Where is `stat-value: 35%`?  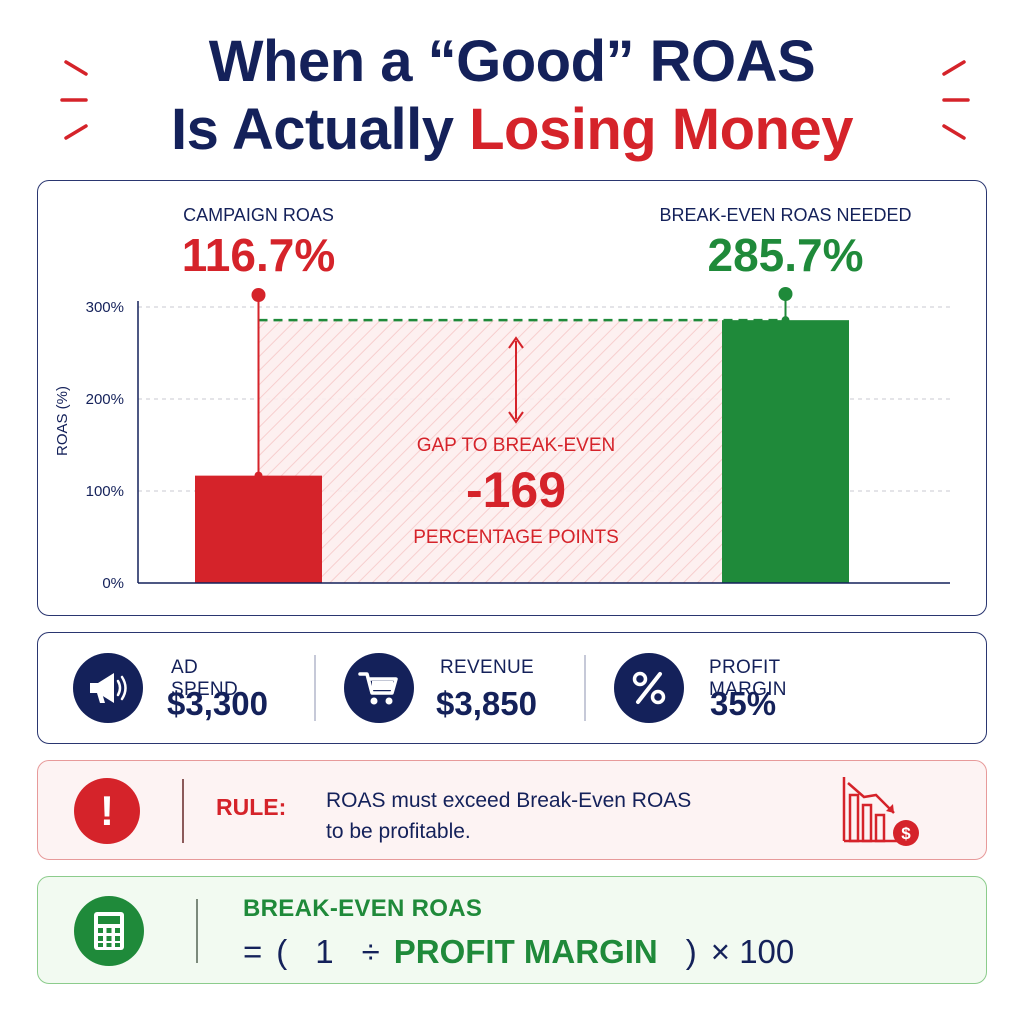
stat-value: 35% is located at coordinates (743, 703).